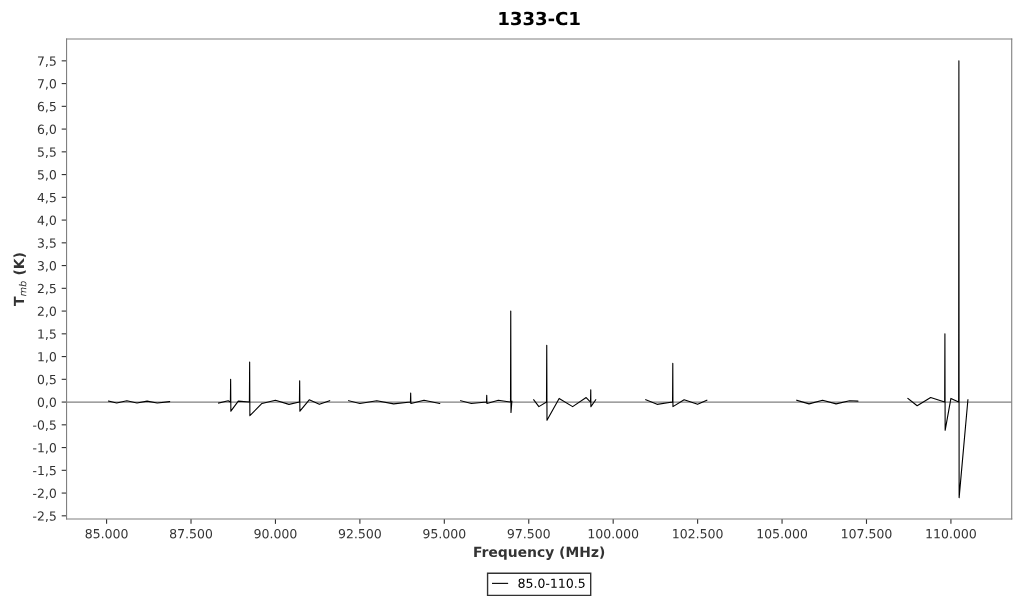  I want to click on x-tick-label: 87.500, so click(191, 533).